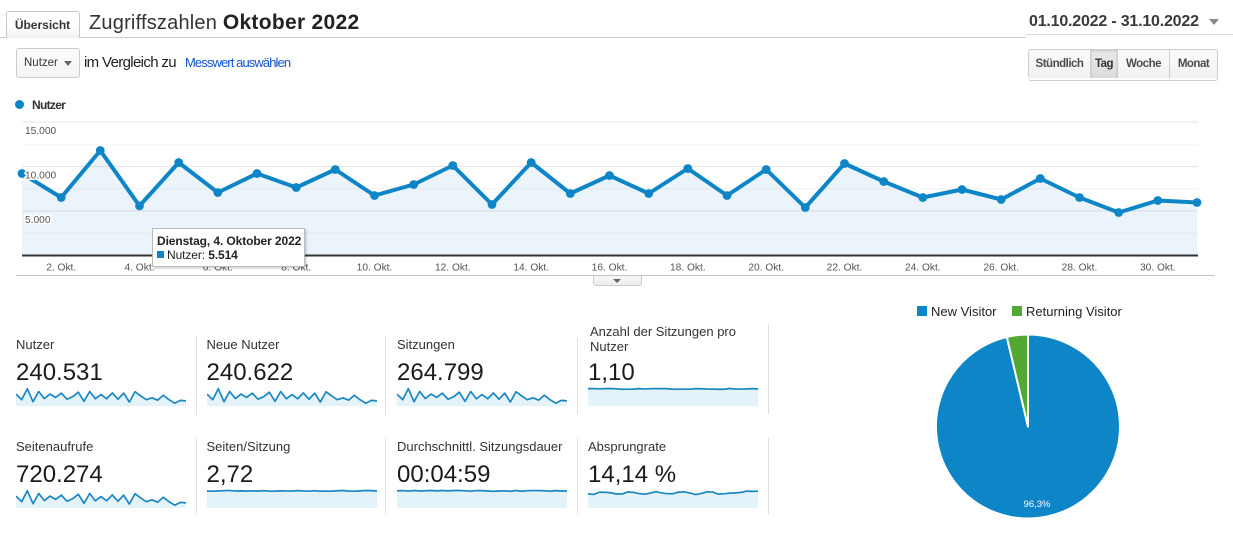  What do you see at coordinates (38, 220) in the screenshot?
I see `svg-text: 5.000` at bounding box center [38, 220].